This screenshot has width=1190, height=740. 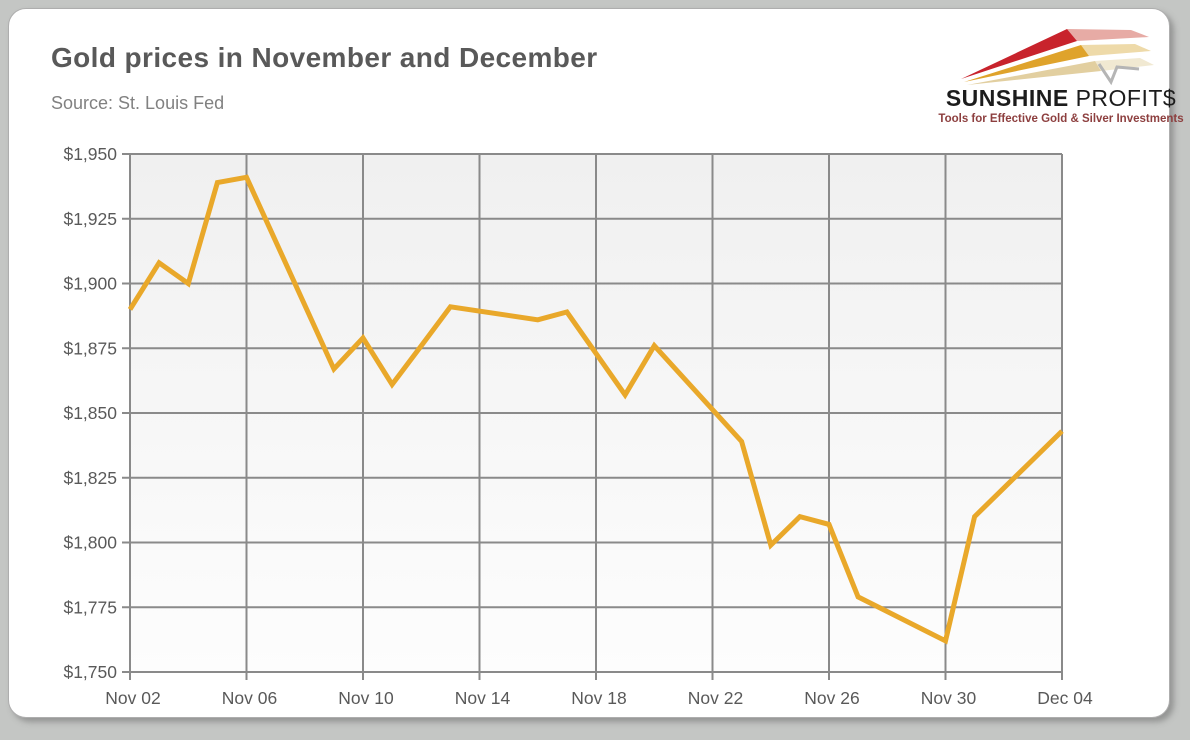 I want to click on logo-tan-arrow, so click(x=1034, y=73).